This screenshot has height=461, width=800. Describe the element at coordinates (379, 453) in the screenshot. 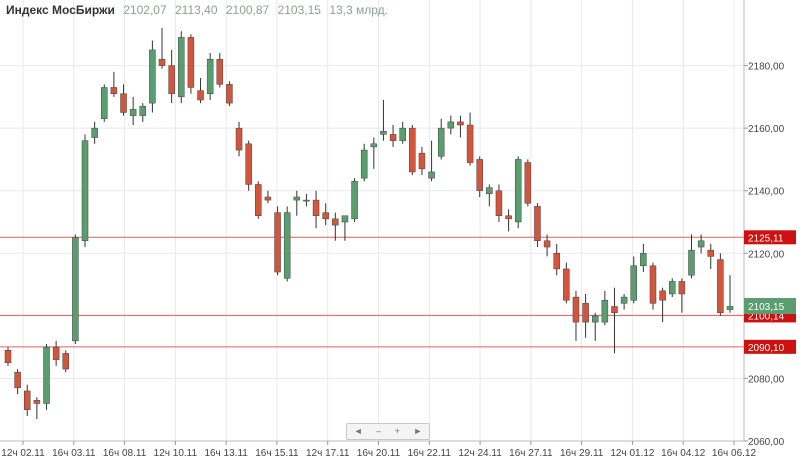

I see `x-tick-label: 16ч 20.11` at that location.